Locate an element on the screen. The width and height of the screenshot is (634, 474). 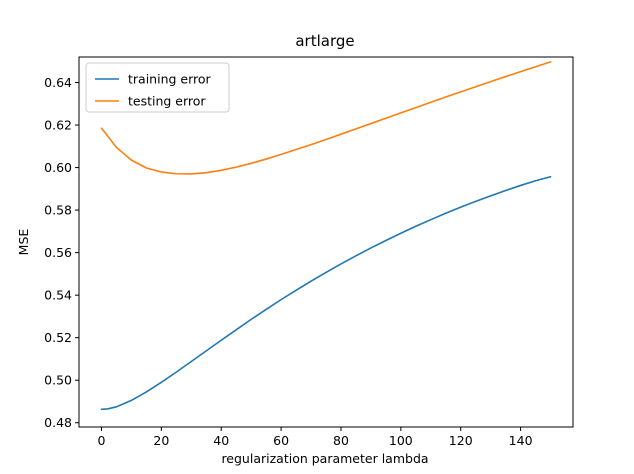
x-tick-label: 0 is located at coordinates (101, 440).